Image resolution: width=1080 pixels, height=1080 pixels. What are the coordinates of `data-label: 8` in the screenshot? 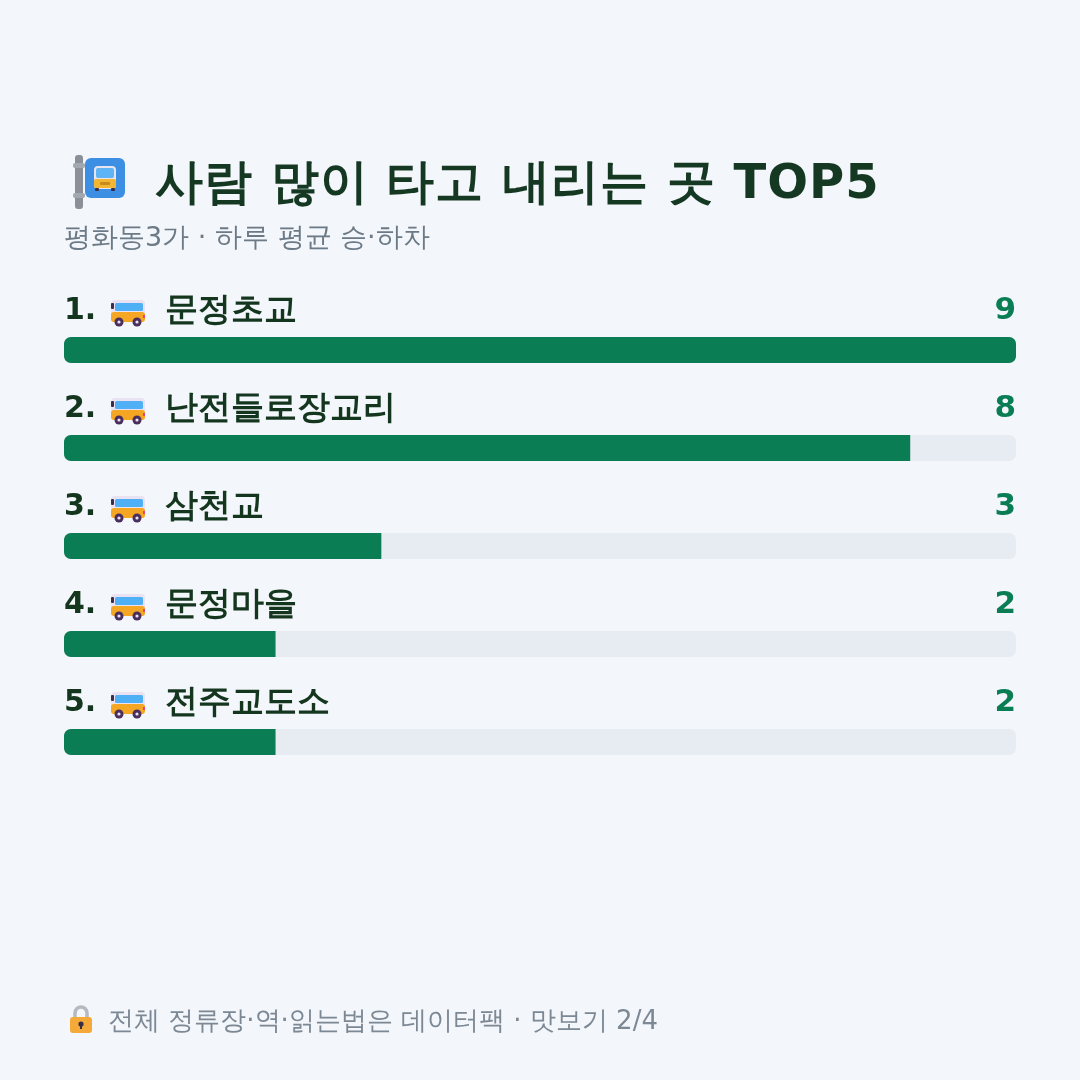 It's located at (1005, 406).